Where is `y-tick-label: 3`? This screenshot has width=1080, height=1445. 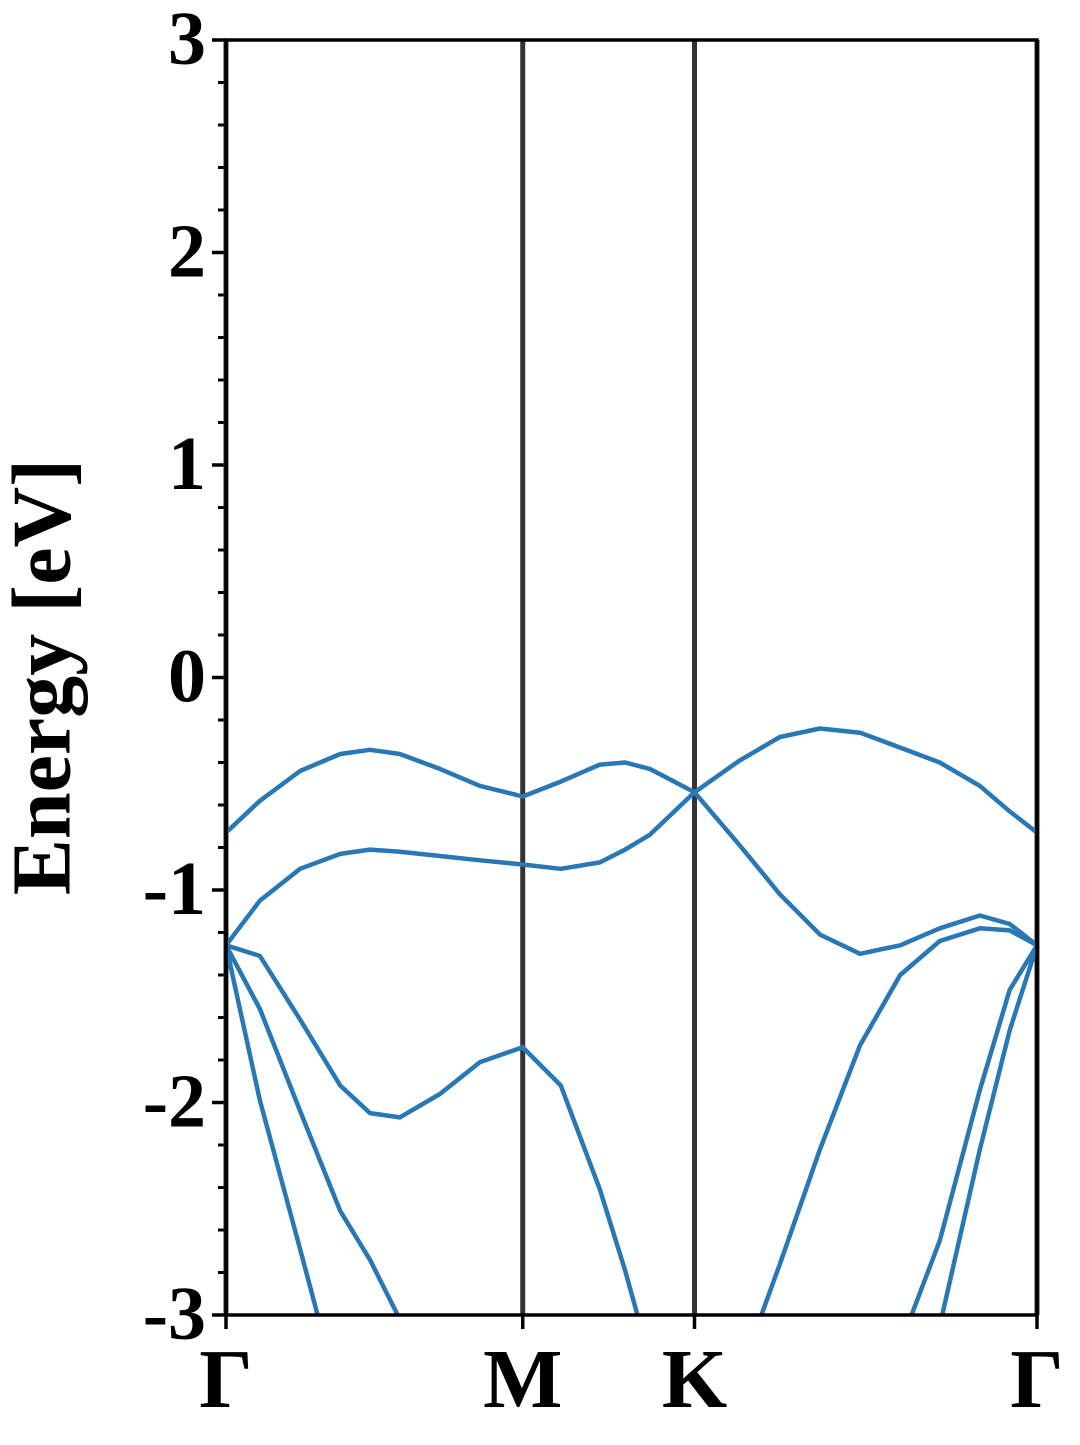
y-tick-label: 3 is located at coordinates (187, 40).